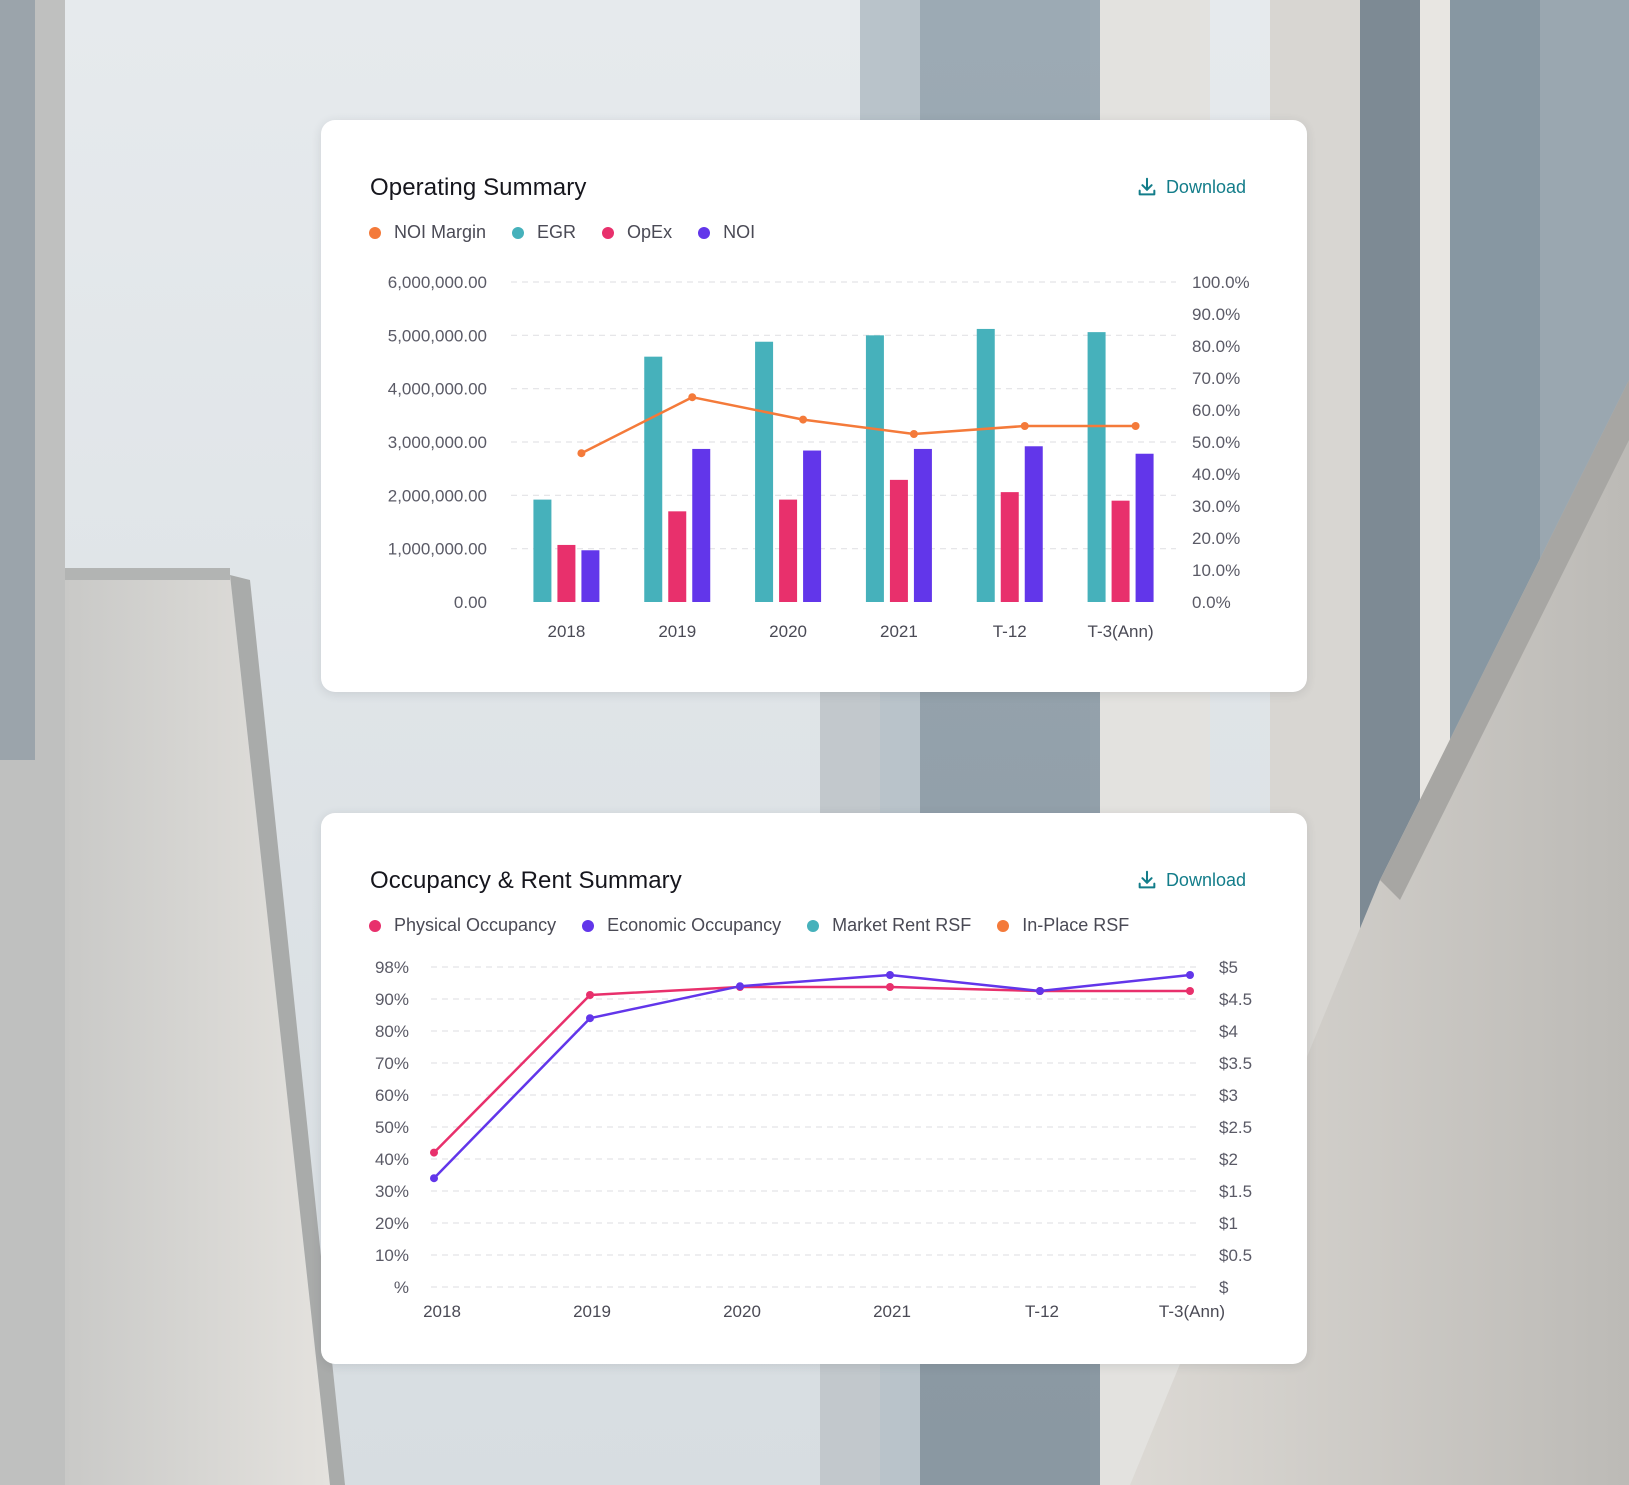 Image resolution: width=1629 pixels, height=1485 pixels. What do you see at coordinates (1216, 346) in the screenshot?
I see `y2-tick-label: 80.0%` at bounding box center [1216, 346].